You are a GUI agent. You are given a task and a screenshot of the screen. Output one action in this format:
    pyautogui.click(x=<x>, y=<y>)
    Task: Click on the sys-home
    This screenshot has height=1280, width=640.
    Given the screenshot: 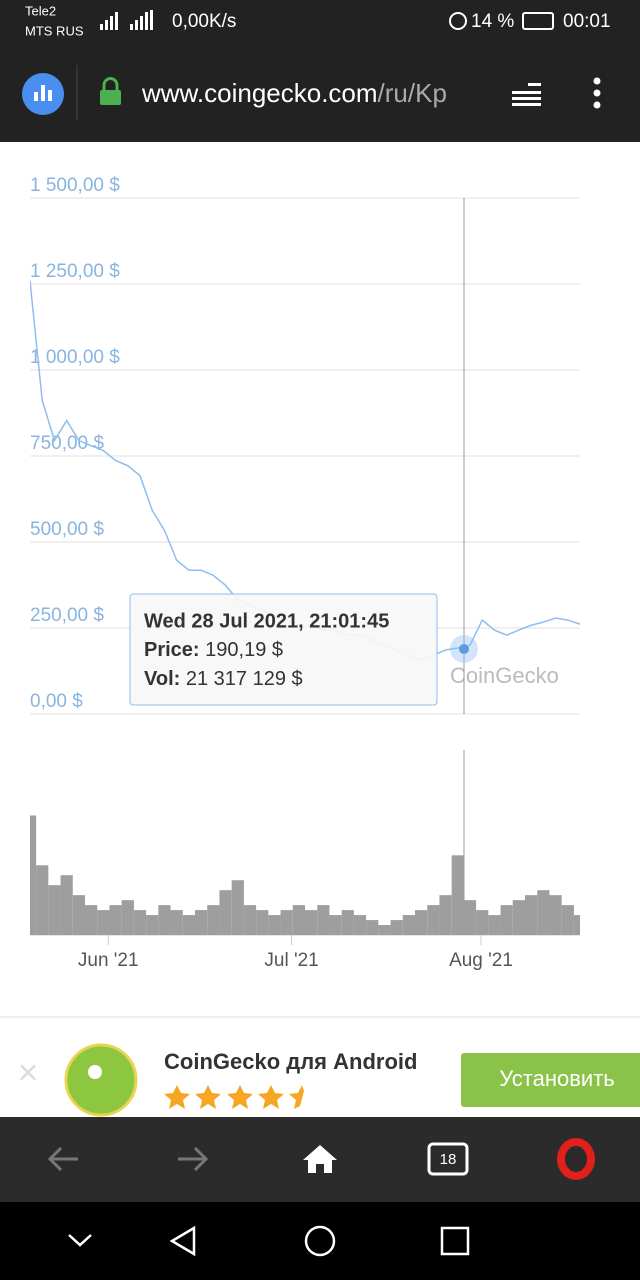 What is the action you would take?
    pyautogui.click(x=320, y=1241)
    